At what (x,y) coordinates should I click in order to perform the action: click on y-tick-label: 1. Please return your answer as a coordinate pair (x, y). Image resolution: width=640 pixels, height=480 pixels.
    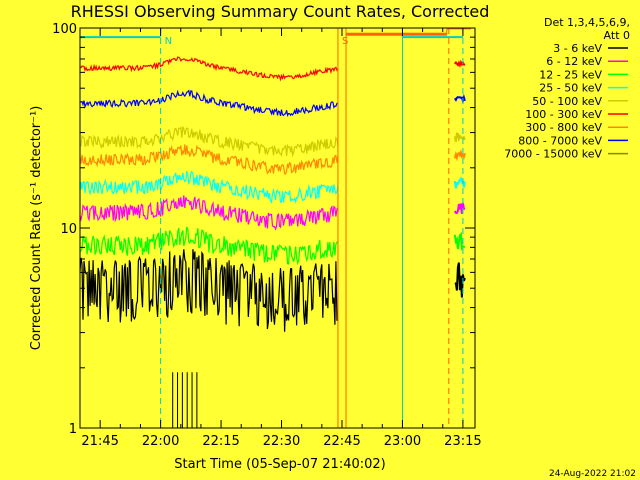
    Looking at the image, I should click on (73, 429).